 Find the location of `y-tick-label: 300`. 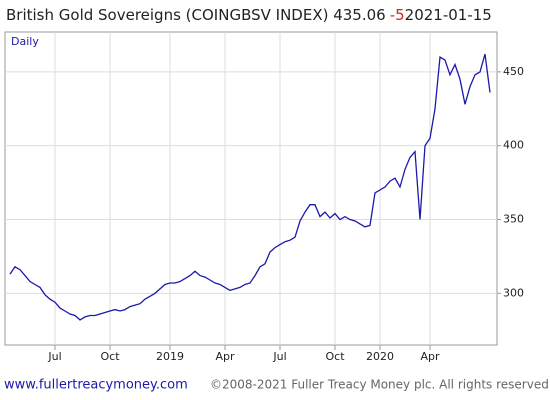

y-tick-label: 300 is located at coordinates (513, 292).